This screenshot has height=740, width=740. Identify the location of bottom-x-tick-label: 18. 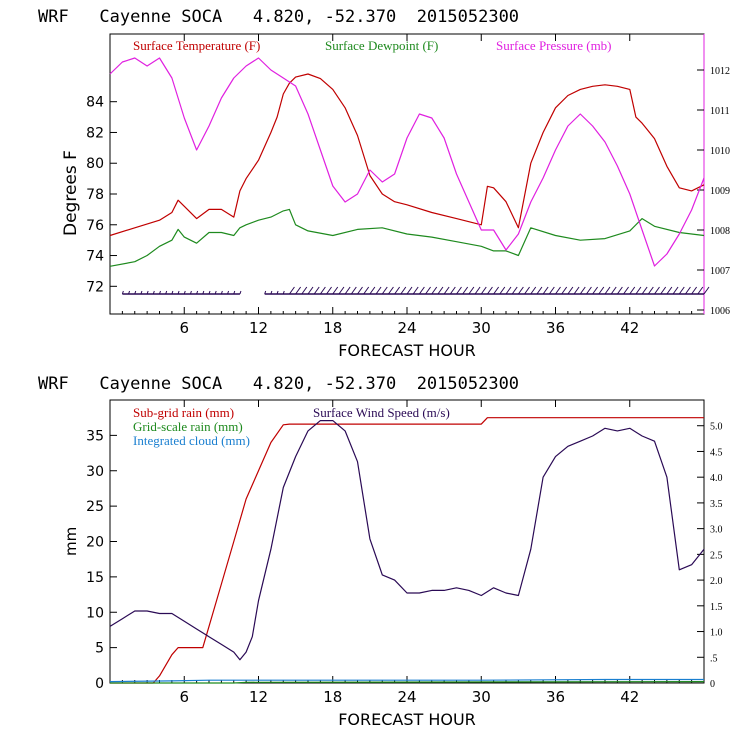
(332, 697).